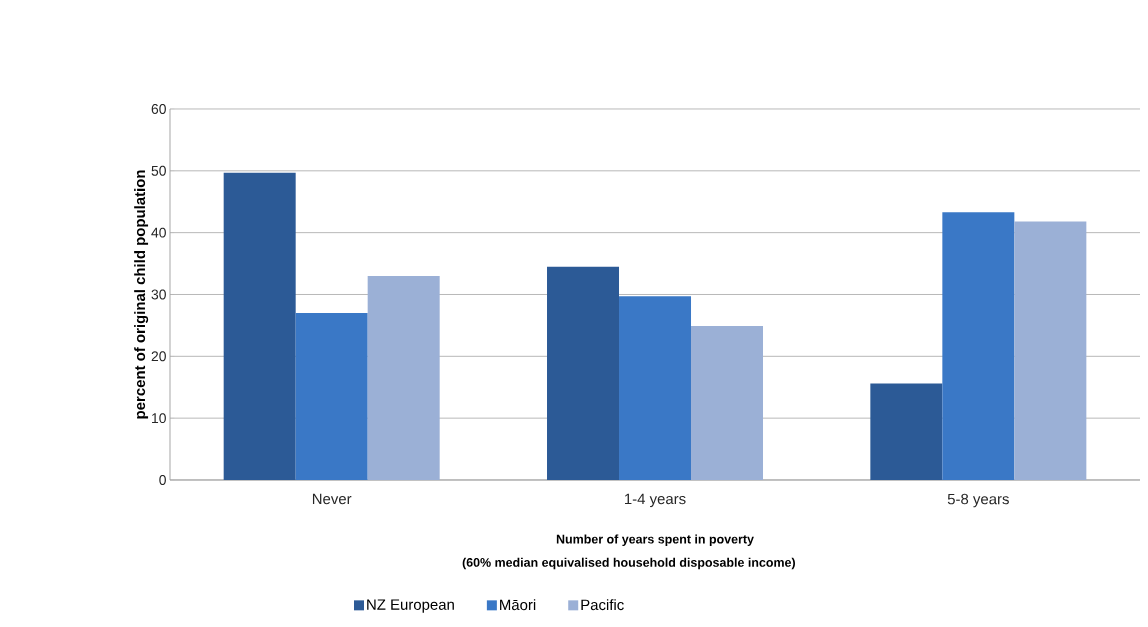 Image resolution: width=1148 pixels, height=627 pixels. Describe the element at coordinates (158, 170) in the screenshot. I see `y-tick-label: 50` at that location.